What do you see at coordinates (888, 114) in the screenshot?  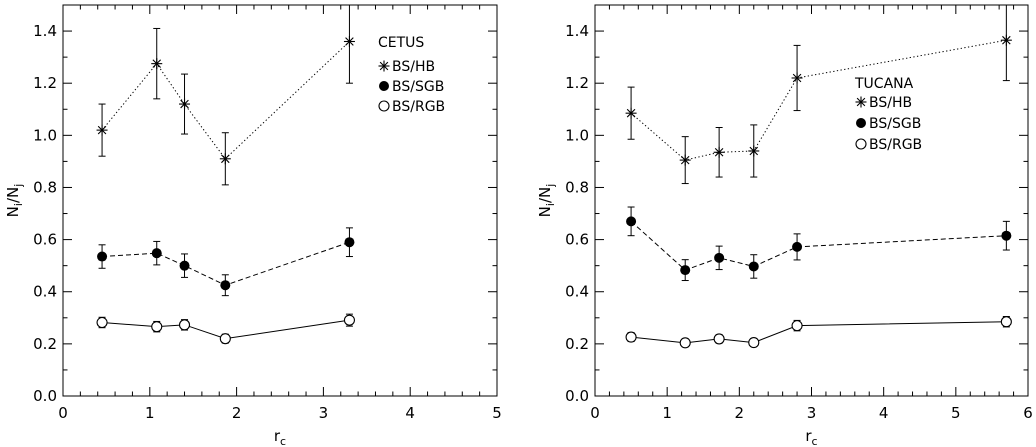 I see `legend: TUCANA BS/HB BS/SGB BS/RGB` at bounding box center [888, 114].